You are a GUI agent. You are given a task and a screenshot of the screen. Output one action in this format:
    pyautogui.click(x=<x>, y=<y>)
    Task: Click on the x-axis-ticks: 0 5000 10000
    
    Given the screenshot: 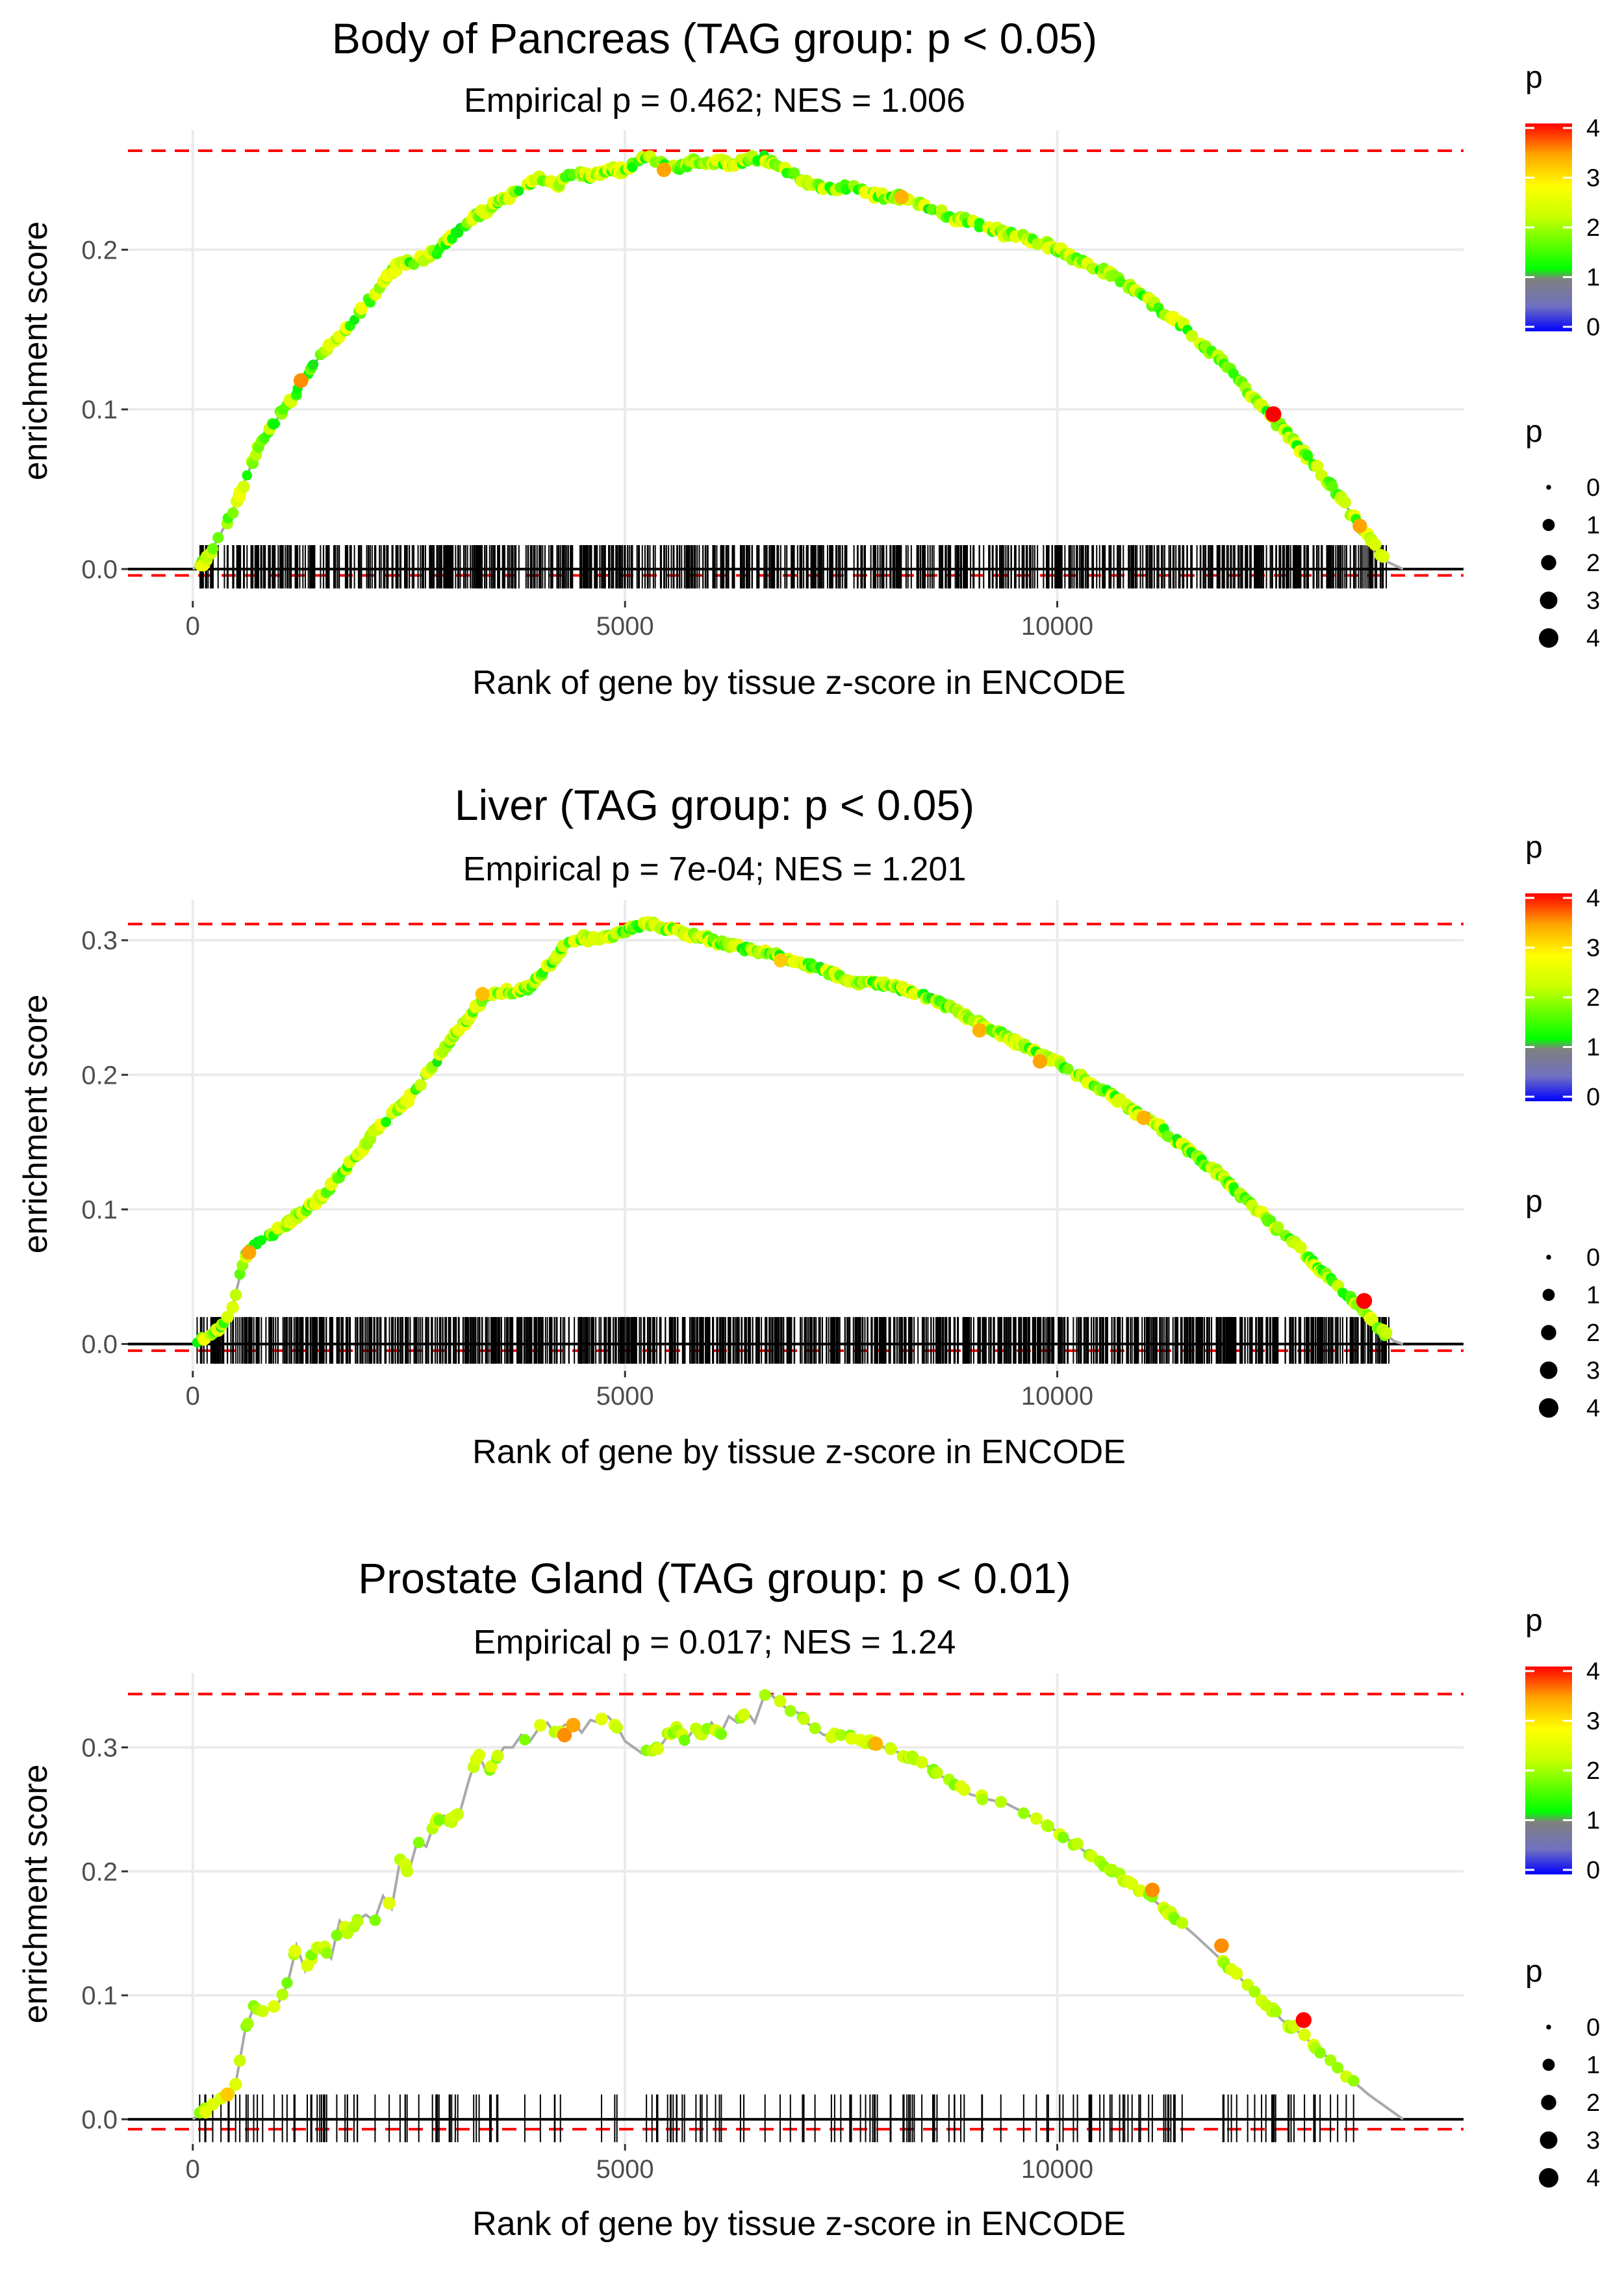 What is the action you would take?
    pyautogui.click(x=639, y=1391)
    